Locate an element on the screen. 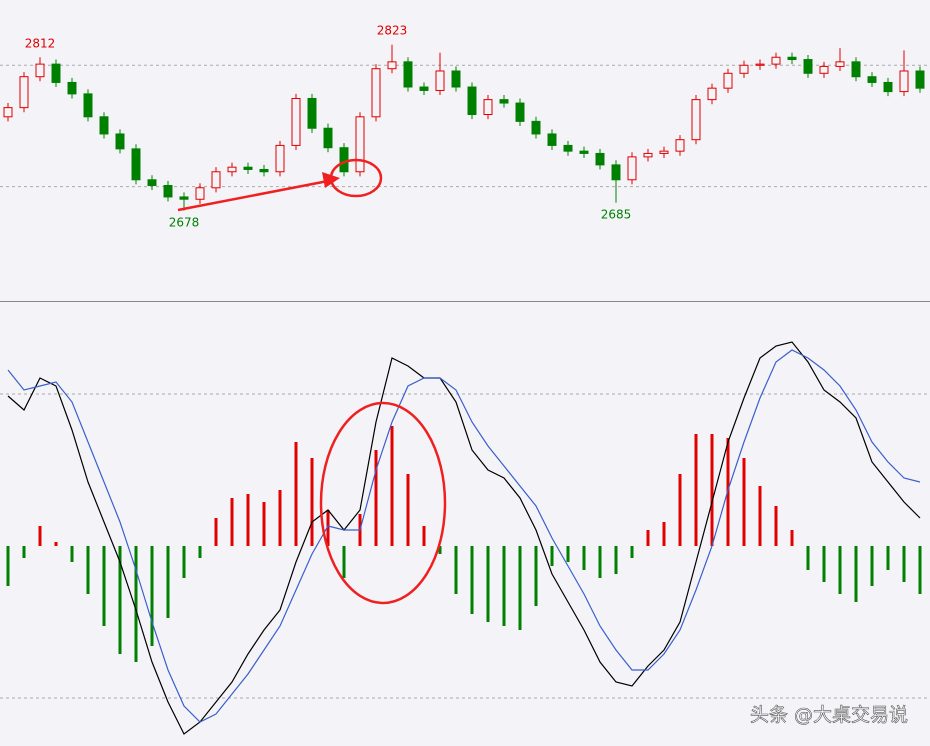 The image size is (930, 746). low-label: 2685 is located at coordinates (616, 215).